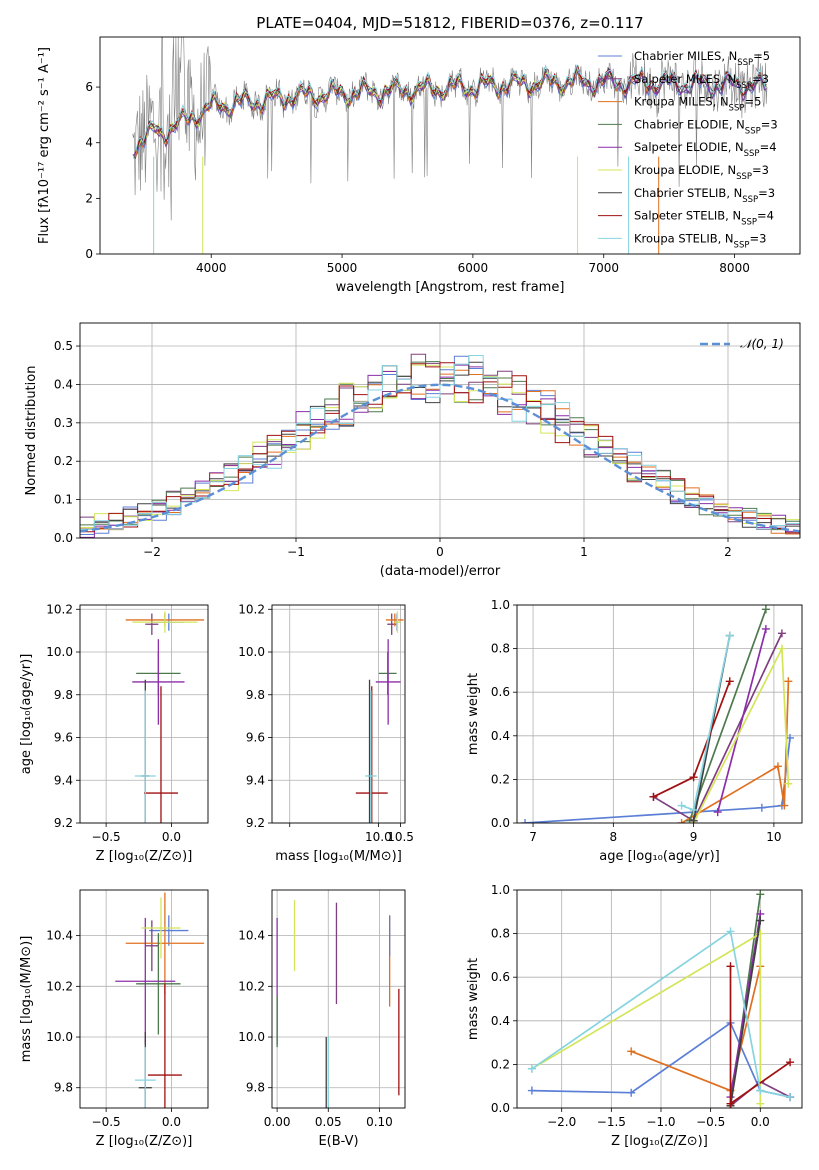 The width and height of the screenshot is (819, 1170). Describe the element at coordinates (152, 552) in the screenshot. I see `x-tick-label: −2` at that location.